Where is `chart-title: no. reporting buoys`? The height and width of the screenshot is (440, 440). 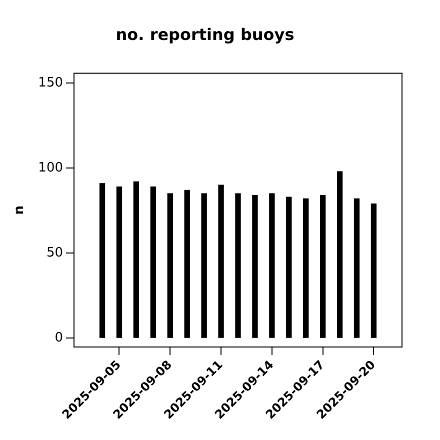 chart-title: no. reporting buoys is located at coordinates (205, 34).